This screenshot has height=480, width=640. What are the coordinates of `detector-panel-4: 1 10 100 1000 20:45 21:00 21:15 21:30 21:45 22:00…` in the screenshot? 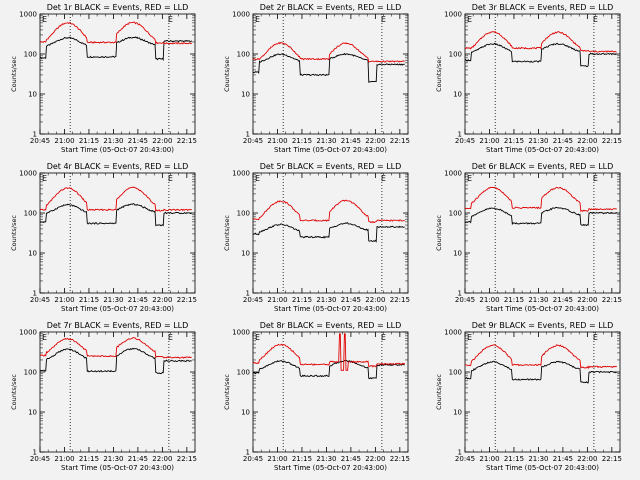 It's located at (103, 237).